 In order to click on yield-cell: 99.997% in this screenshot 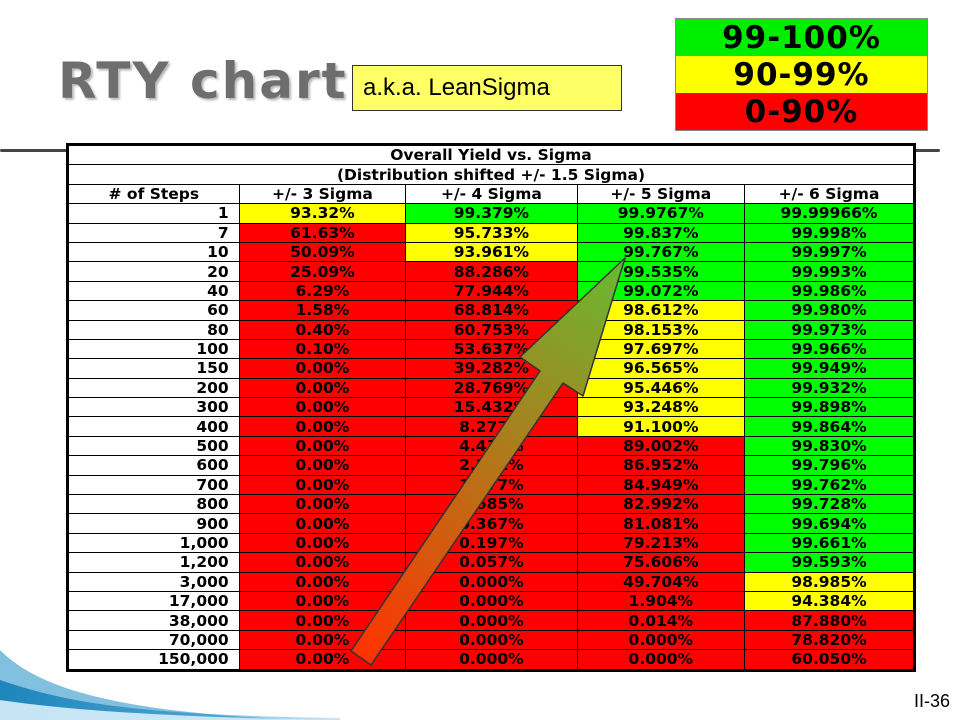, I will do `click(829, 252)`.